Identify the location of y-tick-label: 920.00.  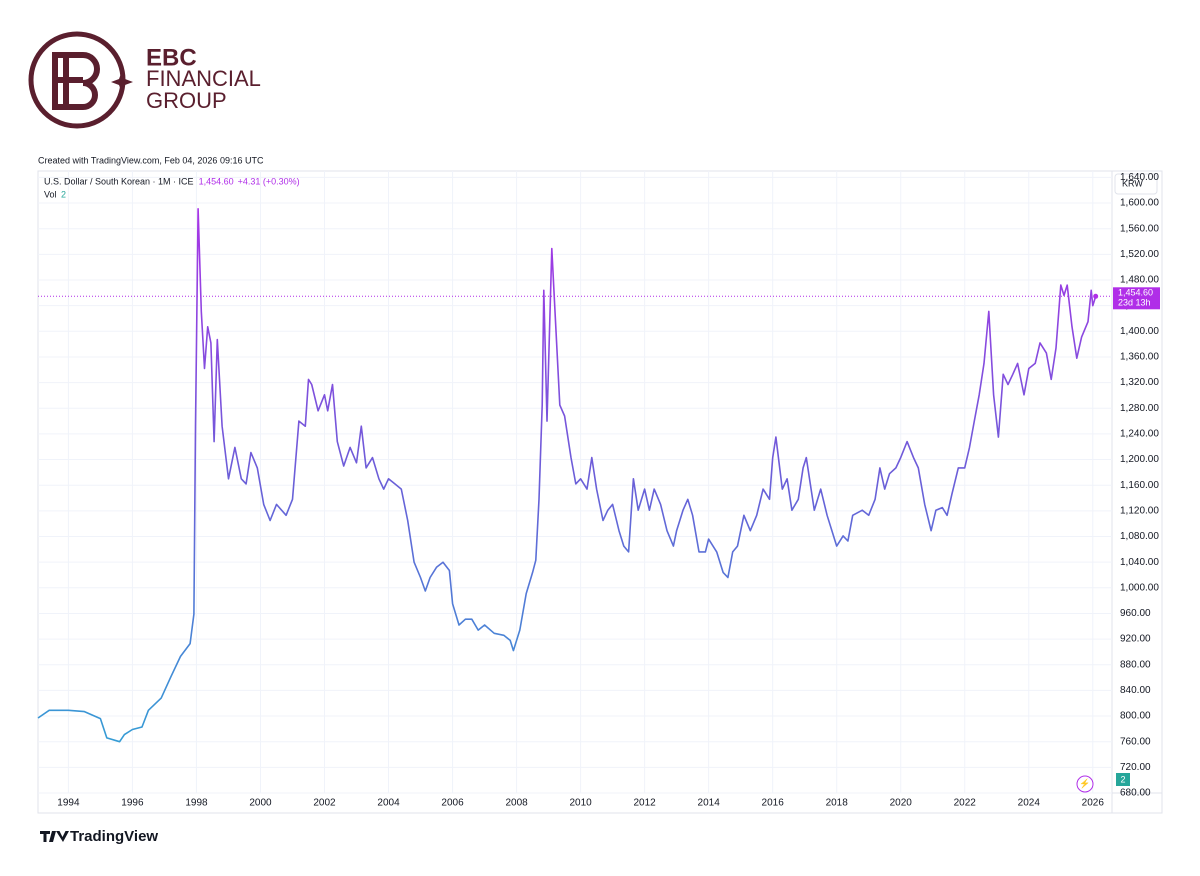
(1135, 639).